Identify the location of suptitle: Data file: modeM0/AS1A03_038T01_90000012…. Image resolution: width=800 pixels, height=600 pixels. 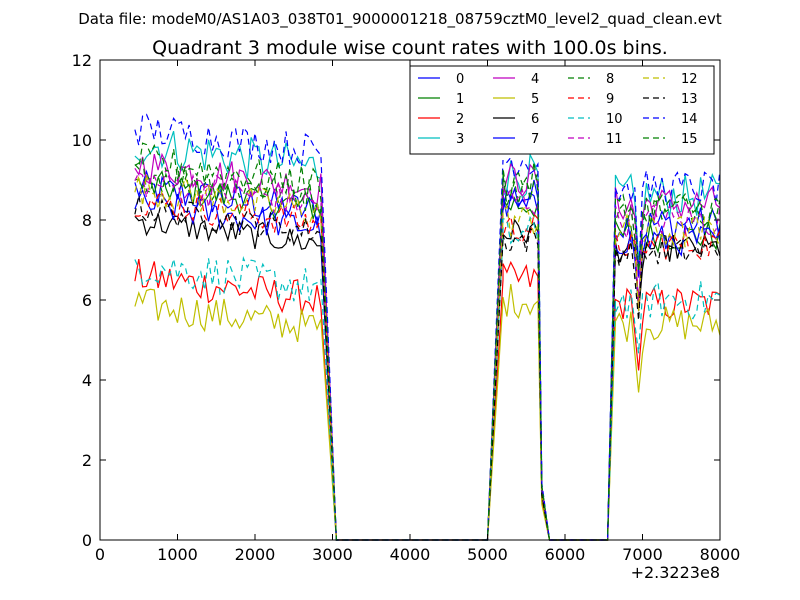
(400, 19).